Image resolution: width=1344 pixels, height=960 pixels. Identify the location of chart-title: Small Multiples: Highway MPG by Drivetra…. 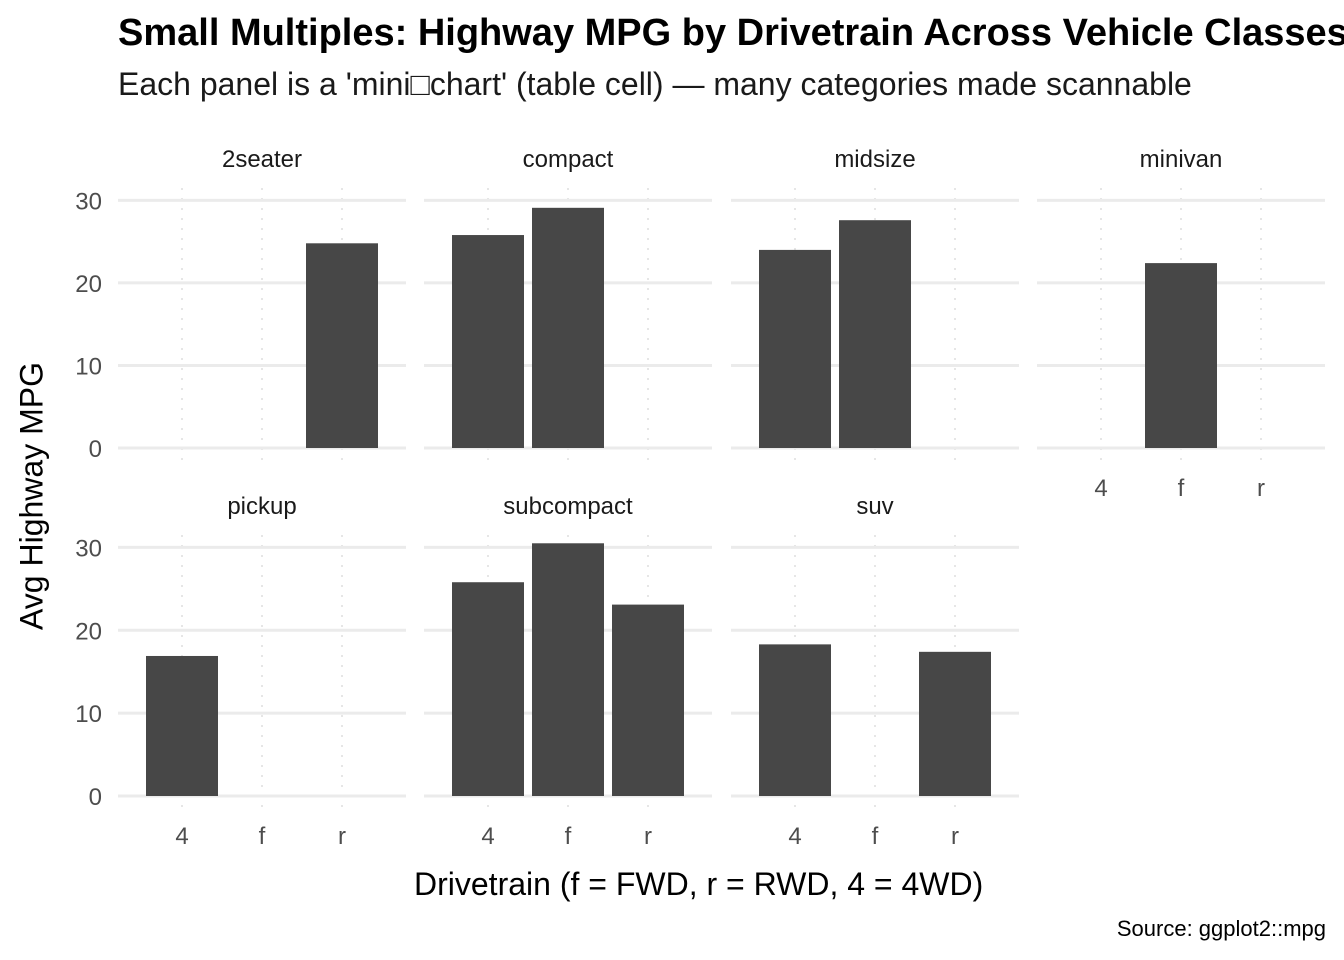
(731, 33).